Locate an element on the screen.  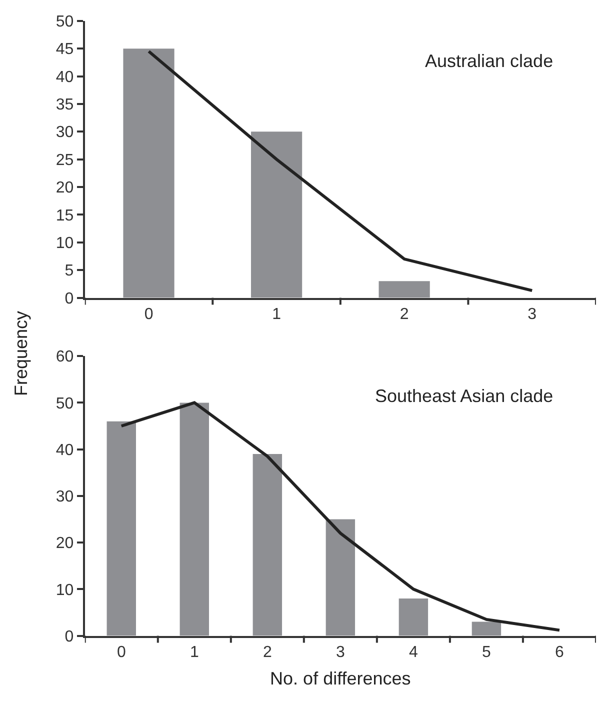
y-tick-label: 35 is located at coordinates (65, 105).